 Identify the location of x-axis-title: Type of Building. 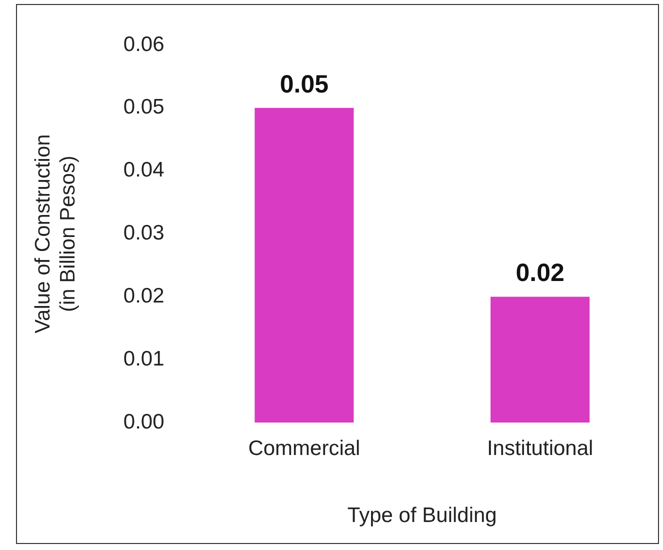
(422, 516).